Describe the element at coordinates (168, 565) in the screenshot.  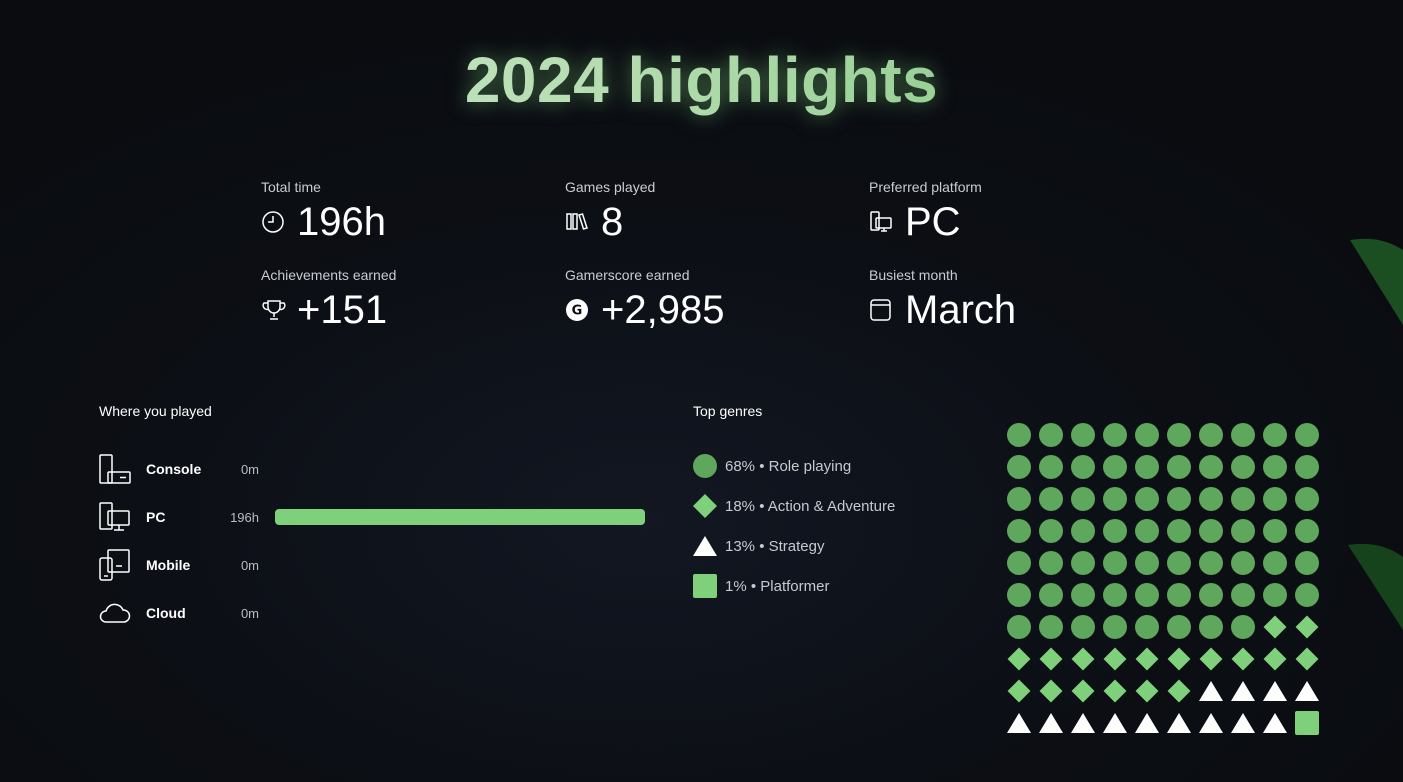
I see `platform-name: Mobile` at that location.